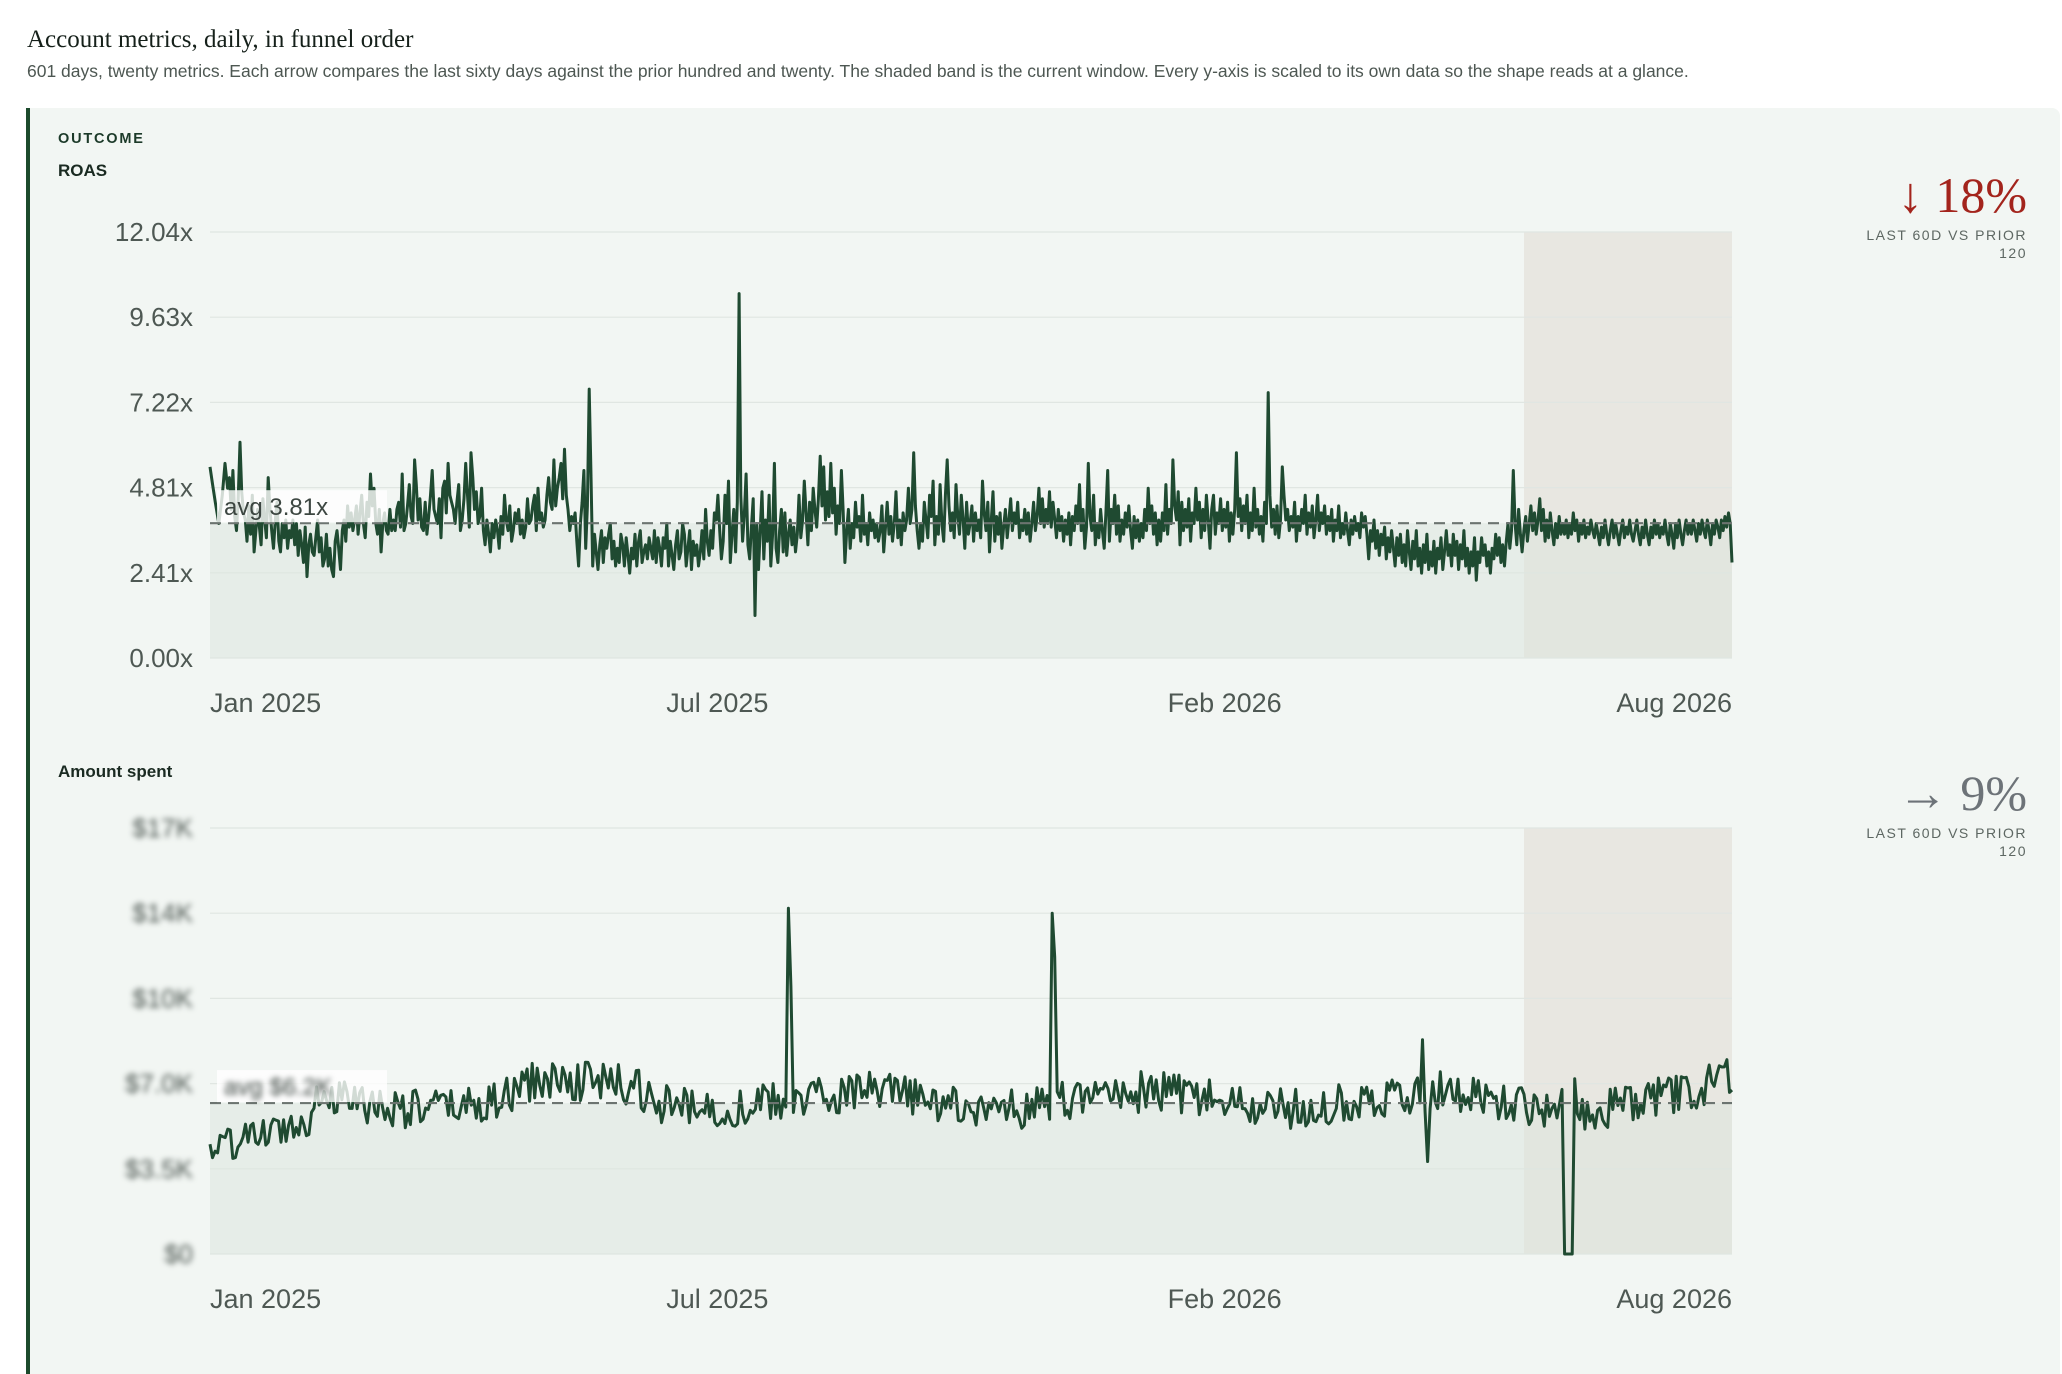  Describe the element at coordinates (161, 488) in the screenshot. I see `y-tick-label: 4.81x` at that location.